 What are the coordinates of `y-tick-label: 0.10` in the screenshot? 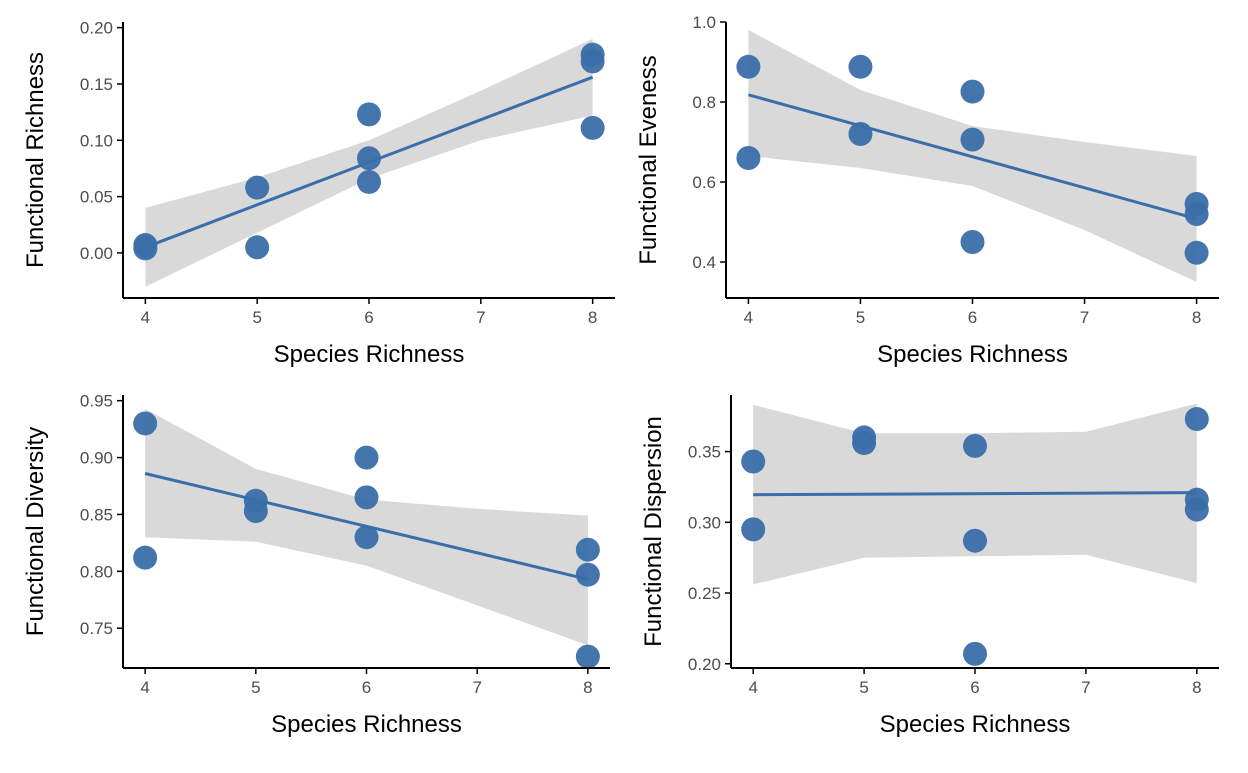 It's located at (96, 140).